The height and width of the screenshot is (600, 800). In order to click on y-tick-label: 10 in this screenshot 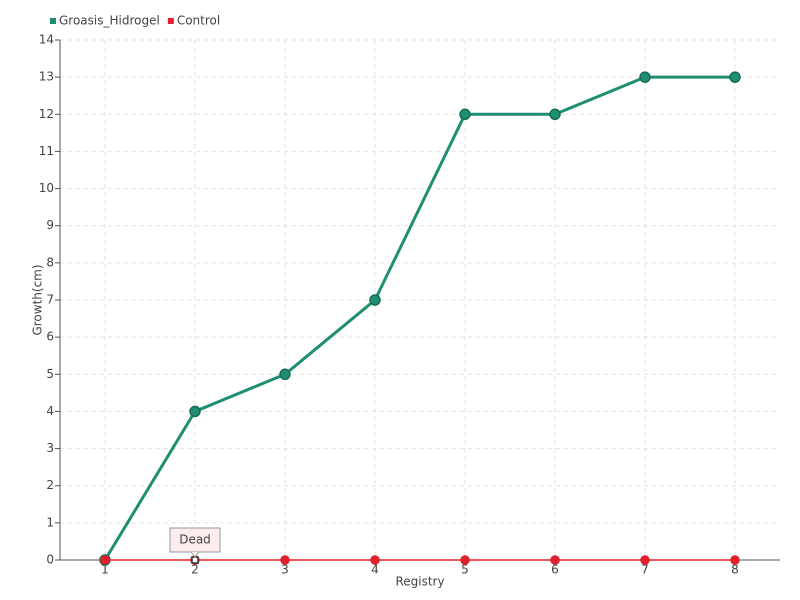, I will do `click(46, 188)`.